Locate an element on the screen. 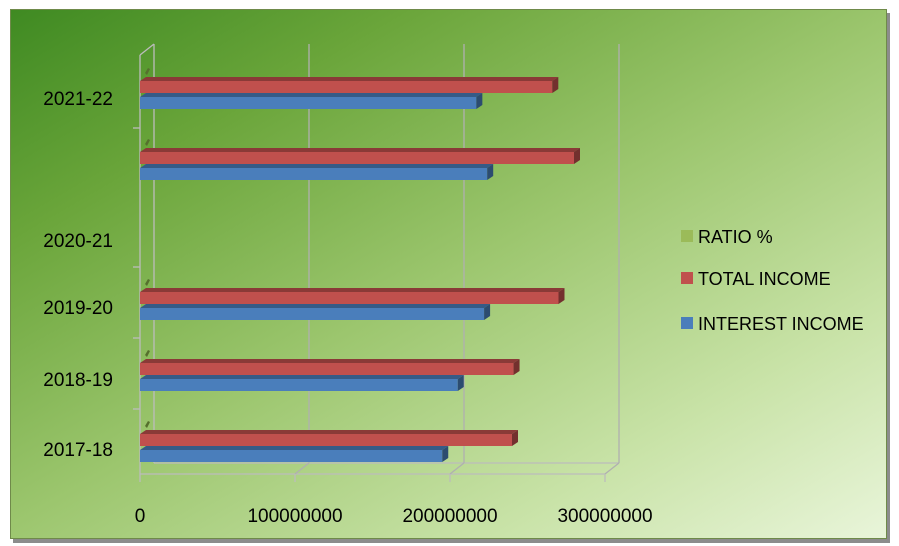 Image resolution: width=899 pixels, height=546 pixels. x-axis-ticks: 0 100000000 200000000 300000000 is located at coordinates (394, 500).